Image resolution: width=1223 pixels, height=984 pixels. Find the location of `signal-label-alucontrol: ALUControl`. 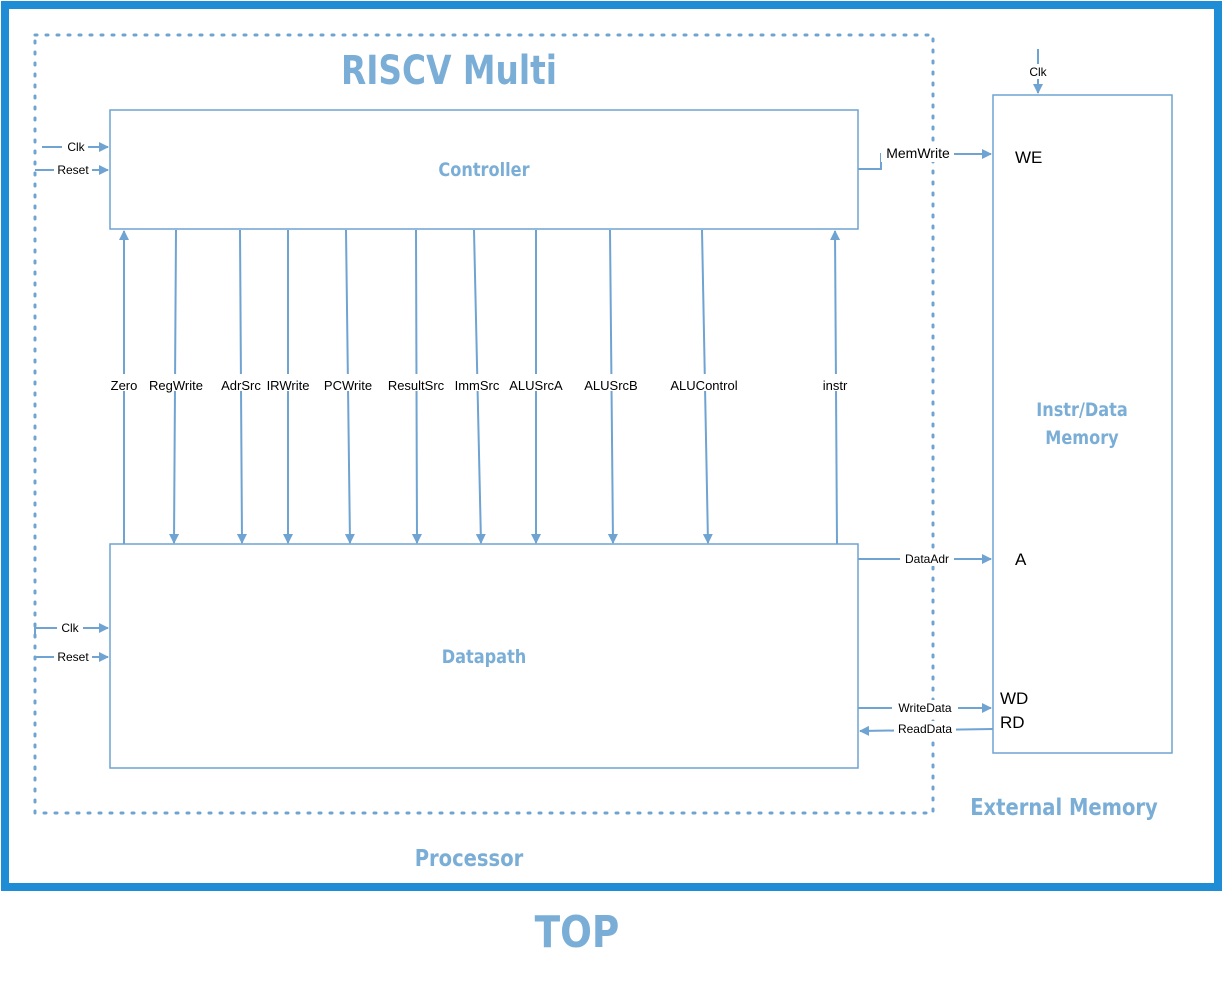

signal-label-alucontrol: ALUControl is located at coordinates (703, 385).